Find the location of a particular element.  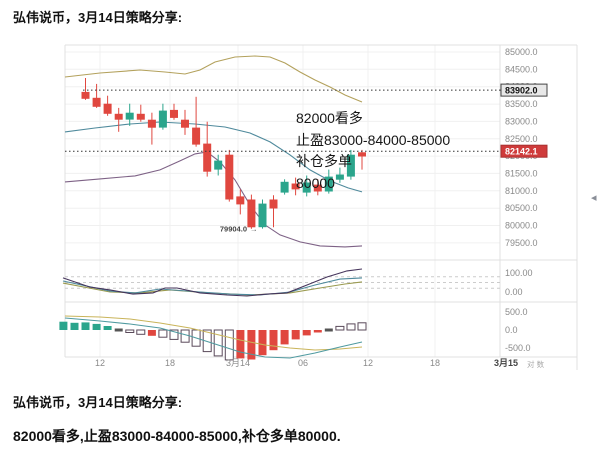

macd-dif-line is located at coordinates (213, 338).